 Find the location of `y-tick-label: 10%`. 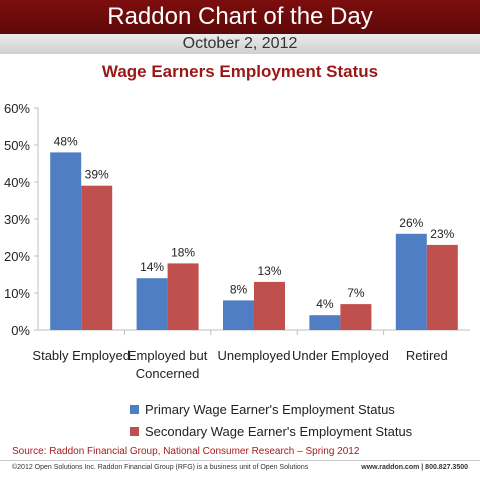

y-tick-label: 10% is located at coordinates (17, 293).